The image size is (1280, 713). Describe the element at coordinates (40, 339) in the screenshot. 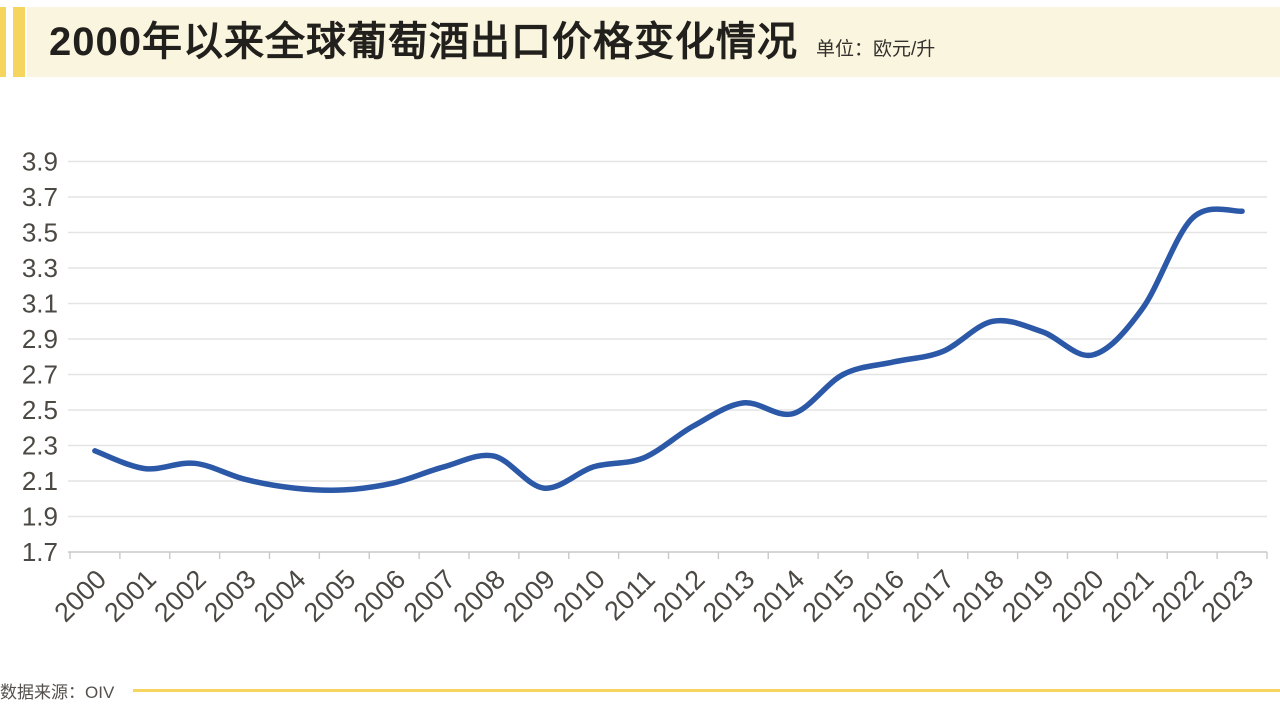

I see `y-axis-label: 2.9` at that location.